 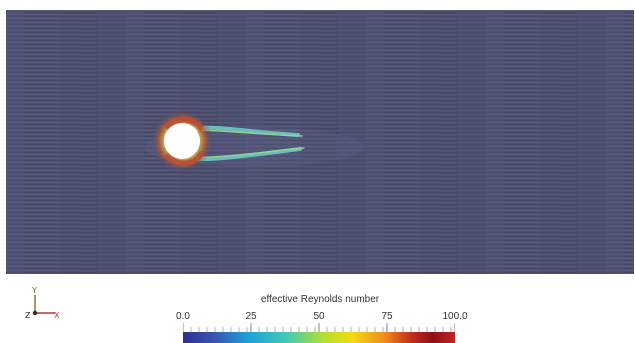 What do you see at coordinates (184, 124) in the screenshot?
I see `cylinder-red-band` at bounding box center [184, 124].